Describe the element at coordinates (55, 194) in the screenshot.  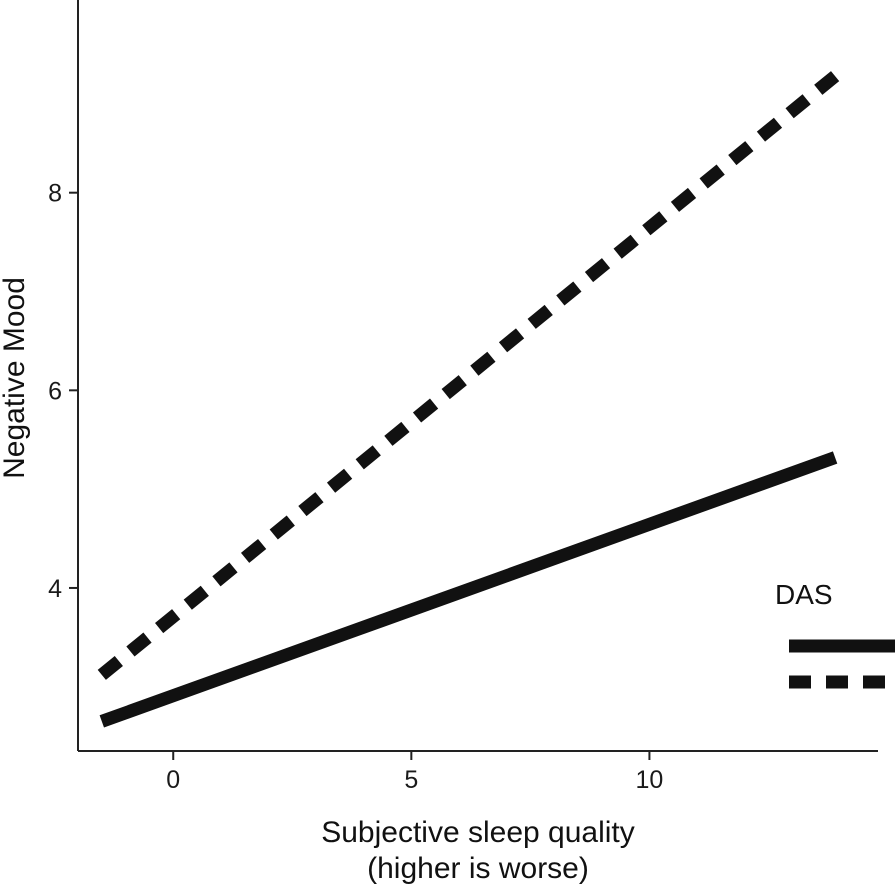
I see `y-tick-label: 8` at that location.